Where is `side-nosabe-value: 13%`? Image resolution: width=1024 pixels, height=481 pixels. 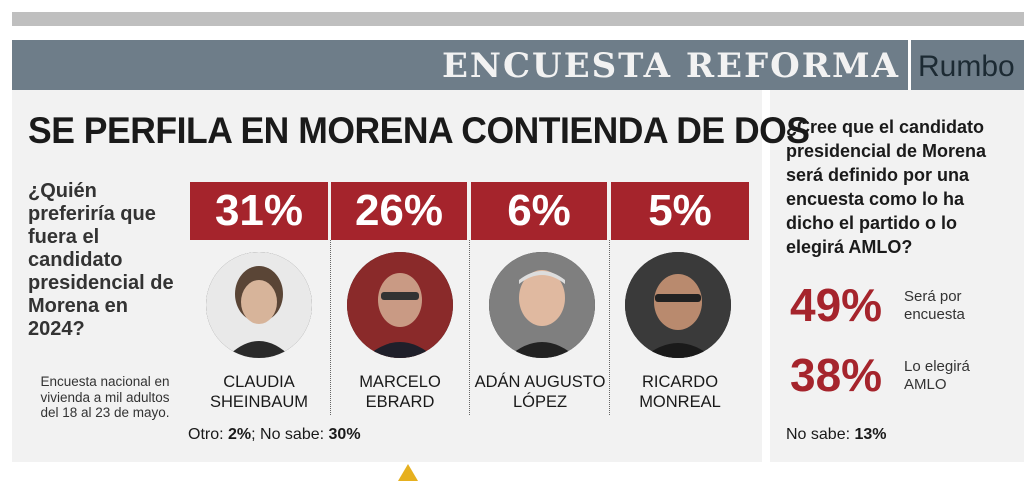
side-nosabe-value: 13% is located at coordinates (870, 434).